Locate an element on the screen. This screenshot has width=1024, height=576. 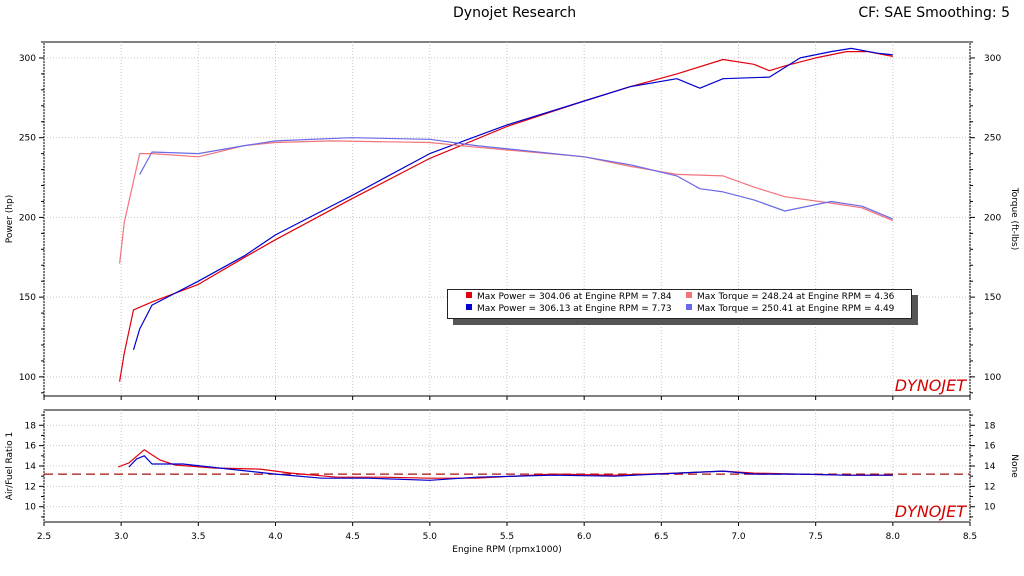
x-tick-label: 3.5 is located at coordinates (198, 537).